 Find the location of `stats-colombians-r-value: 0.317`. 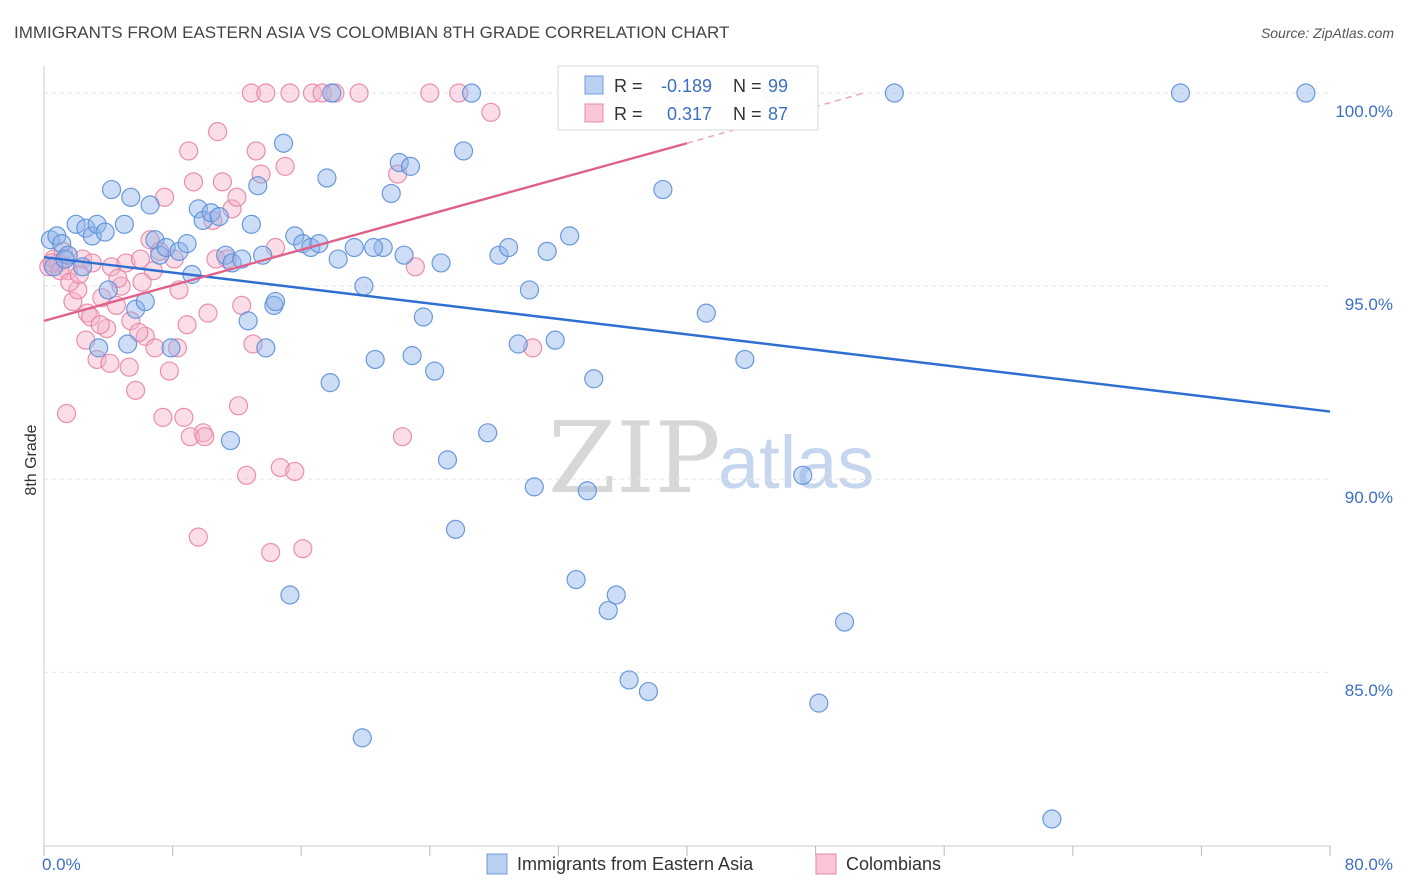

stats-colombians-r-value: 0.317 is located at coordinates (689, 114).